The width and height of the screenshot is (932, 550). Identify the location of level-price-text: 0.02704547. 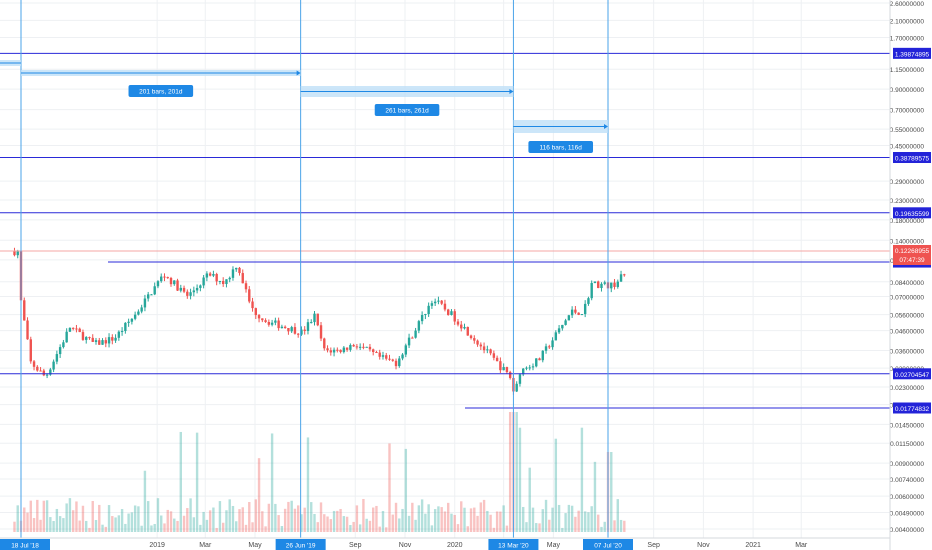
(912, 375).